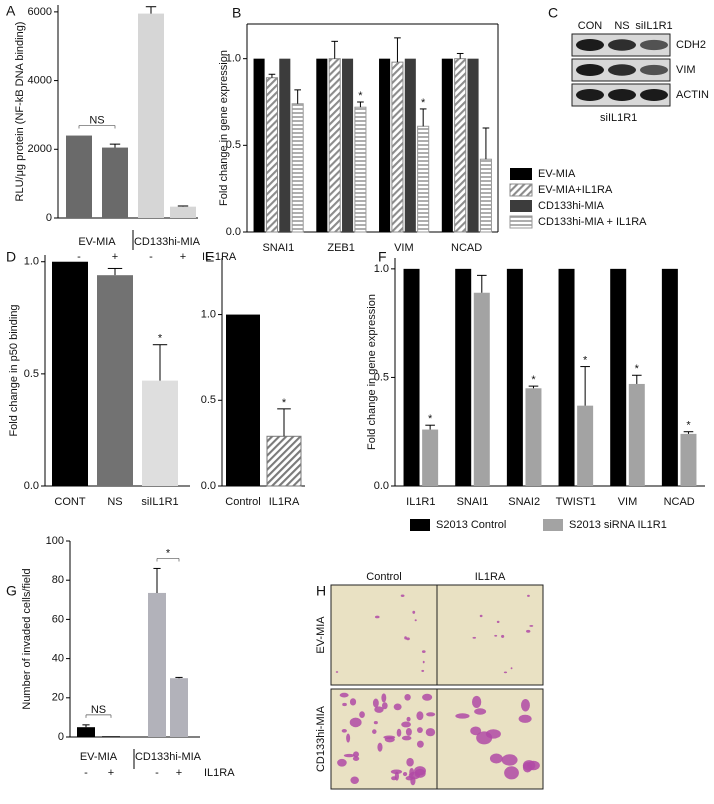 This screenshot has height=804, width=714. What do you see at coordinates (321, 635) in the screenshot?
I see `row-label: EV-MIA` at bounding box center [321, 635].